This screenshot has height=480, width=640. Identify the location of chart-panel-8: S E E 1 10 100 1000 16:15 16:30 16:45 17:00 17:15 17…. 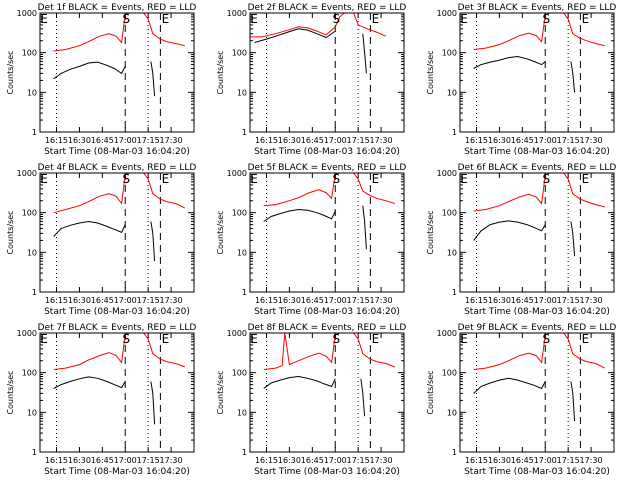
(311, 400).